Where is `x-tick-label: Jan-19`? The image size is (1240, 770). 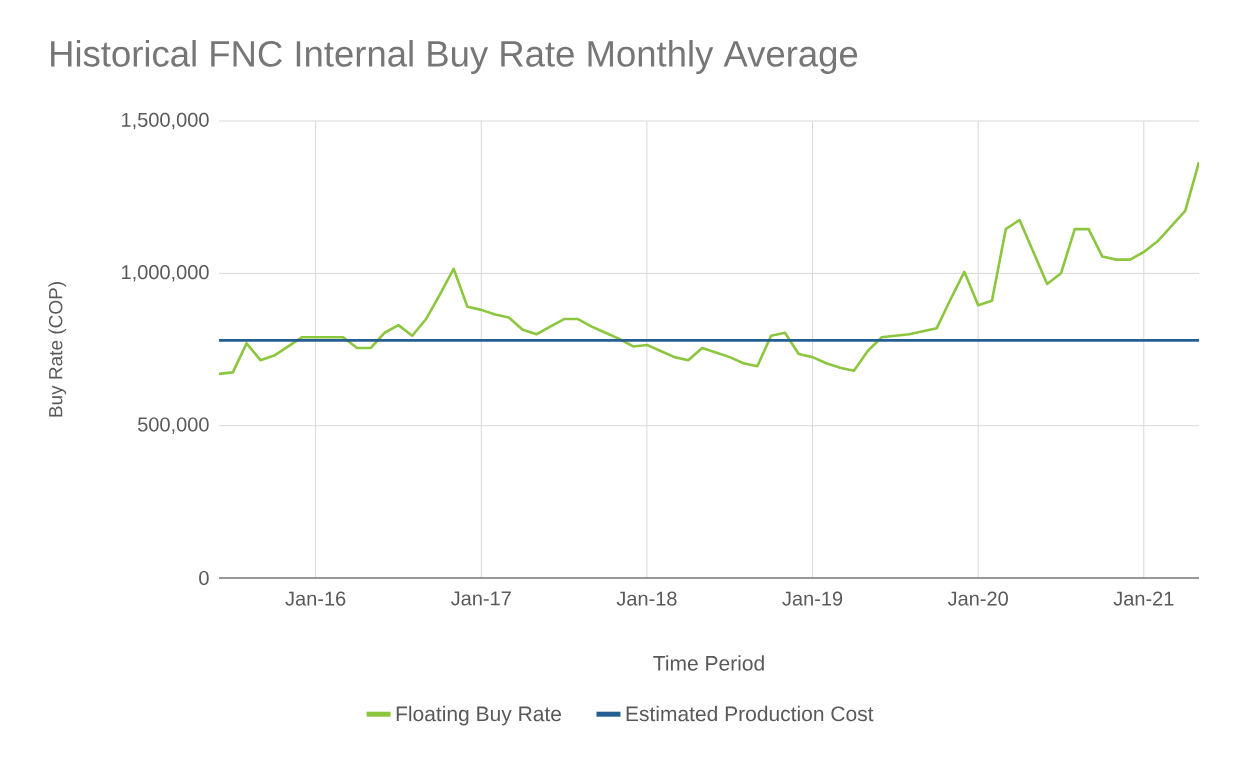 x-tick-label: Jan-19 is located at coordinates (812, 598).